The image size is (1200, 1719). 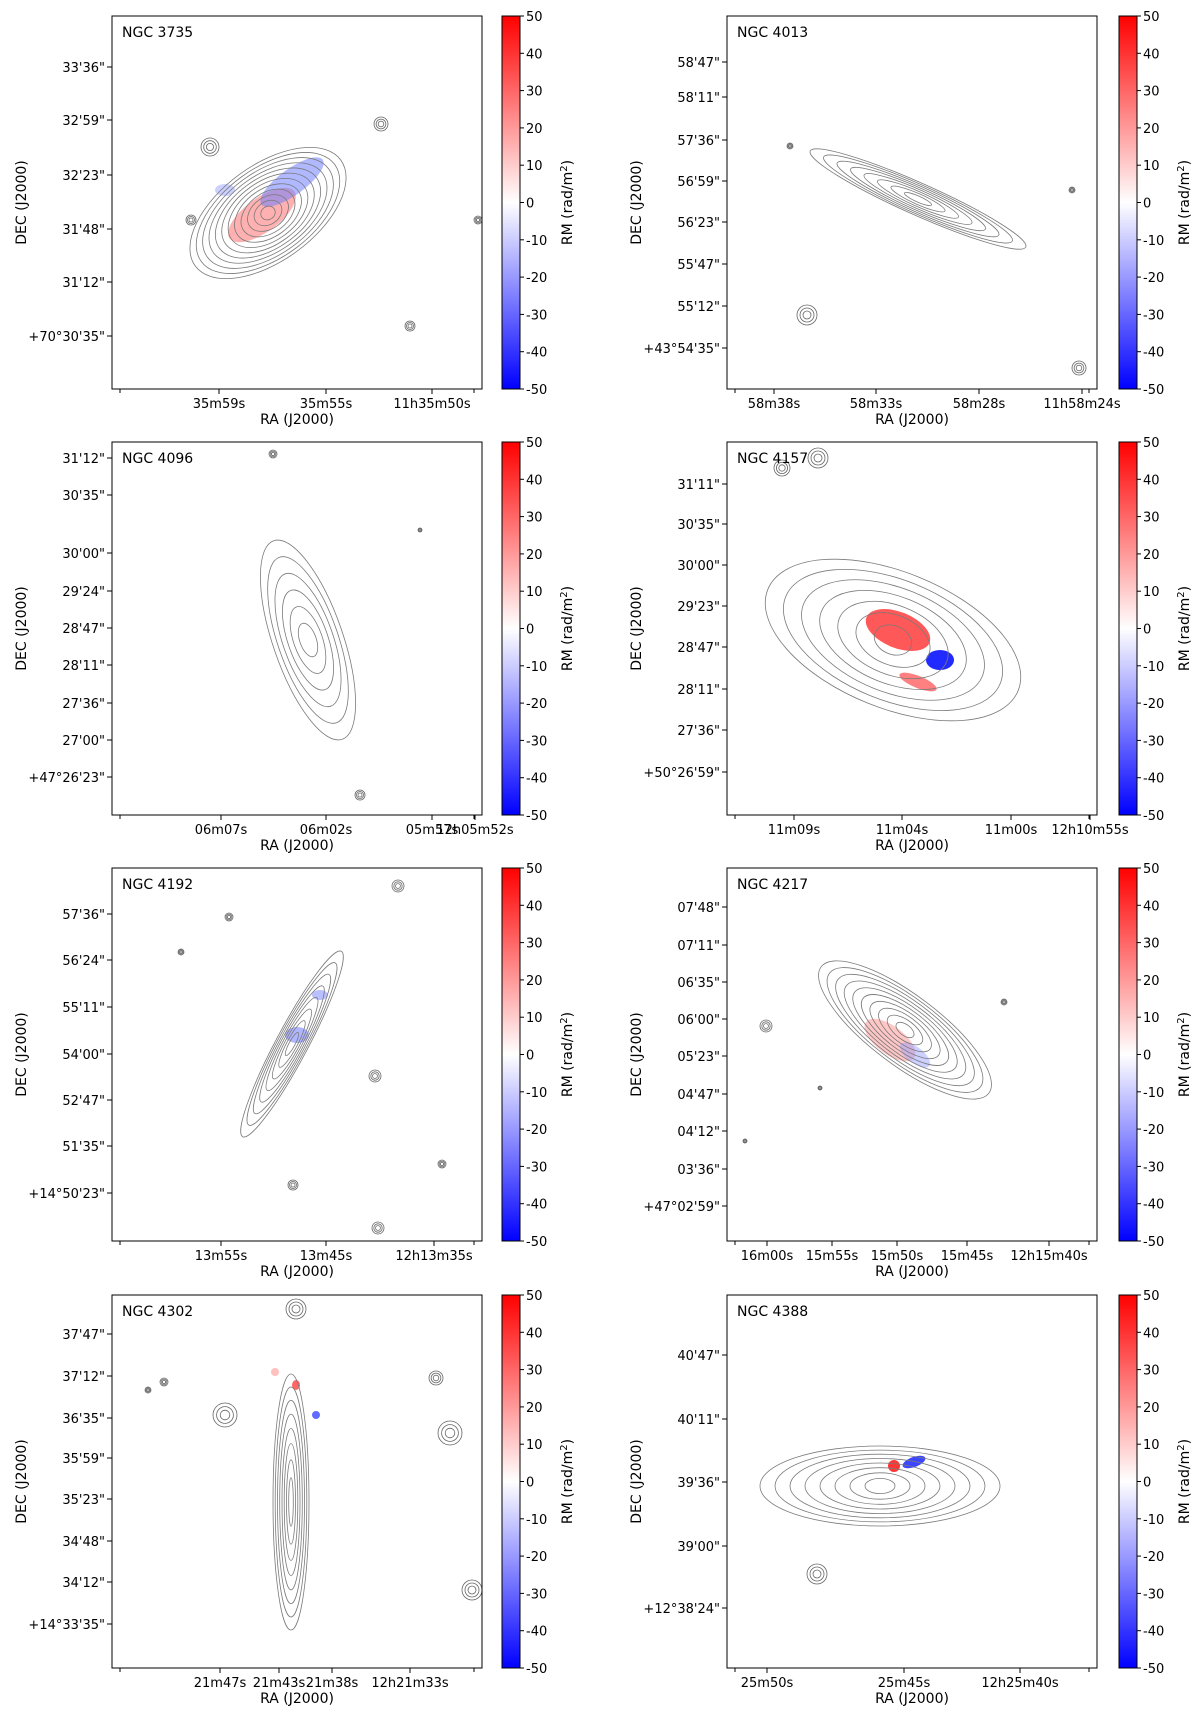 I want to click on x-tick-label: 35m55s, so click(x=326, y=404).